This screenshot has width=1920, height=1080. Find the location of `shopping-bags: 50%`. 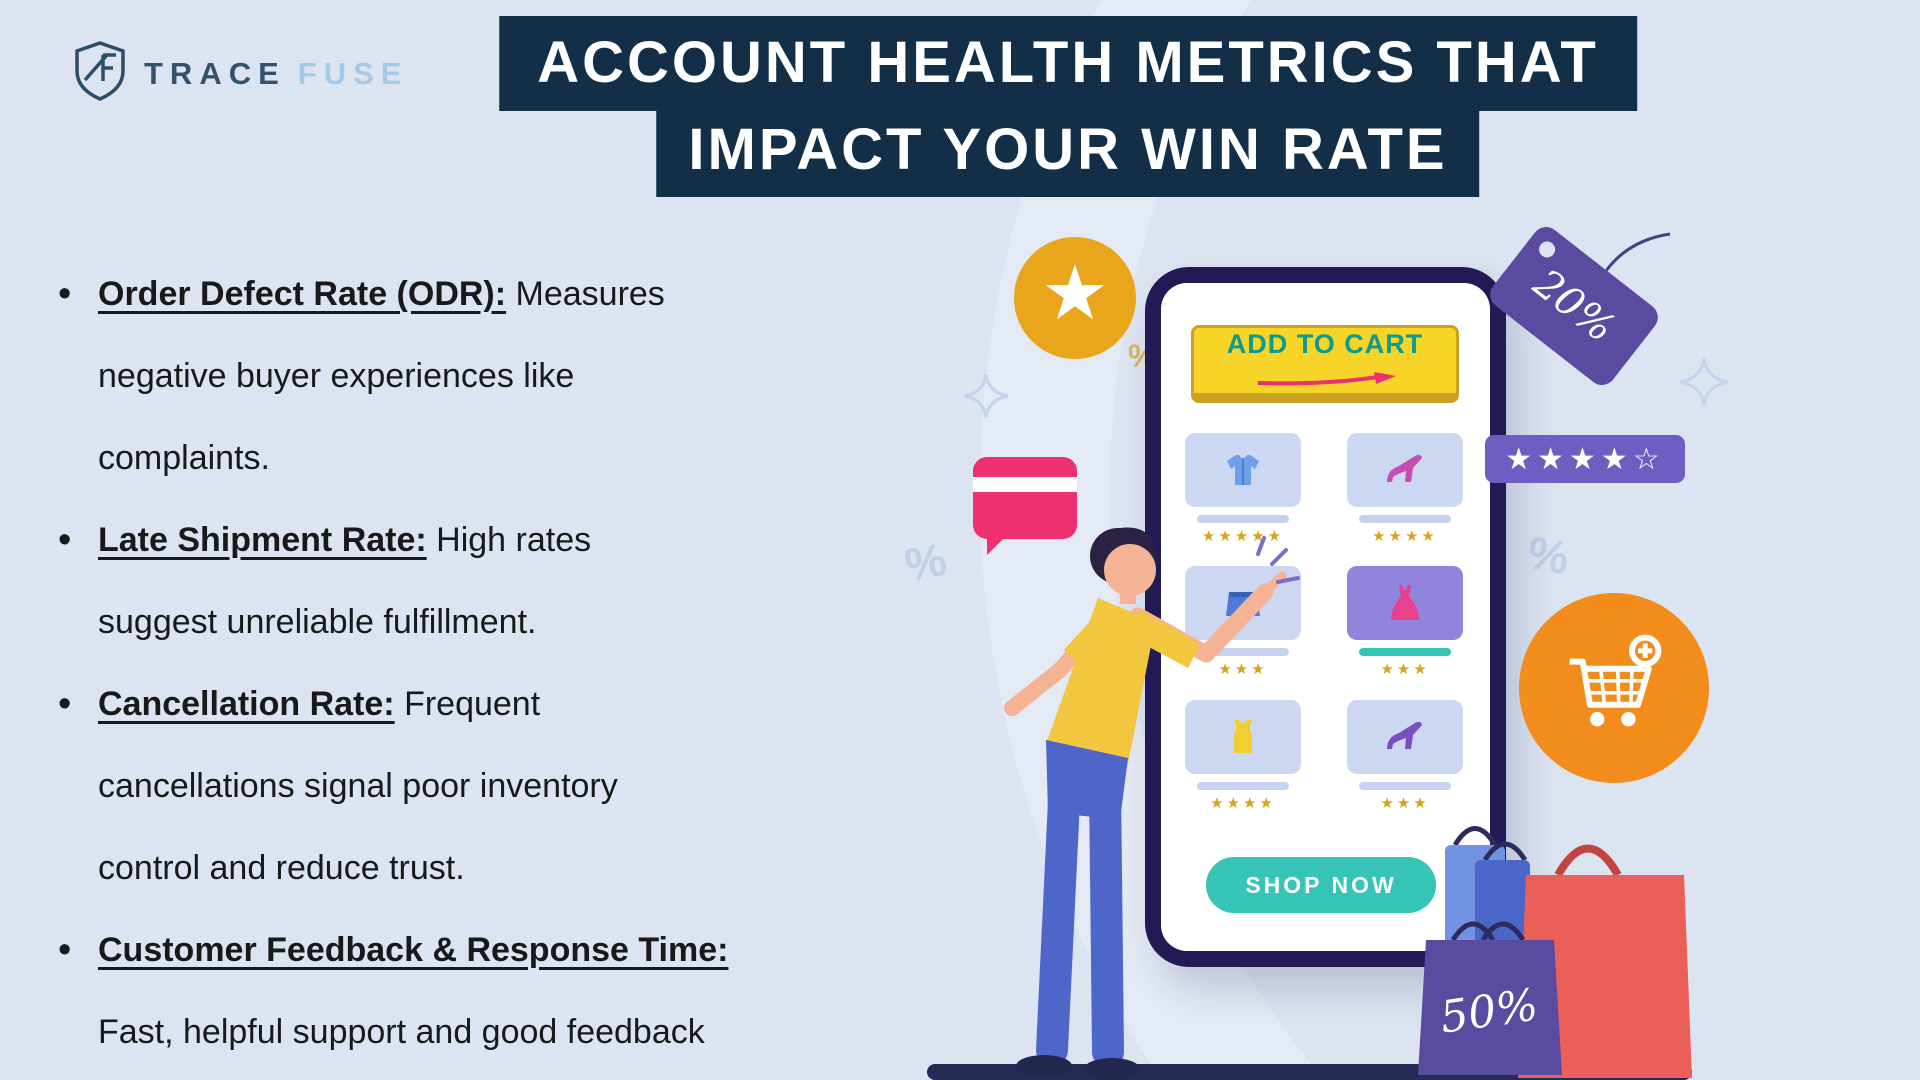

shopping-bags: 50% is located at coordinates (1555, 952).